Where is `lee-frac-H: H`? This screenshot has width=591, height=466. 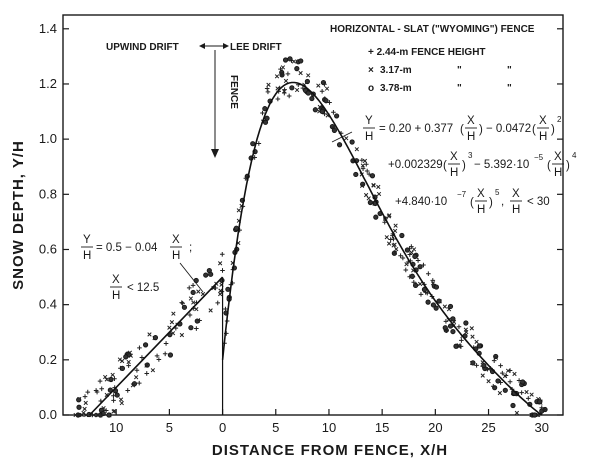
lee-frac-H: H is located at coordinates (369, 137).